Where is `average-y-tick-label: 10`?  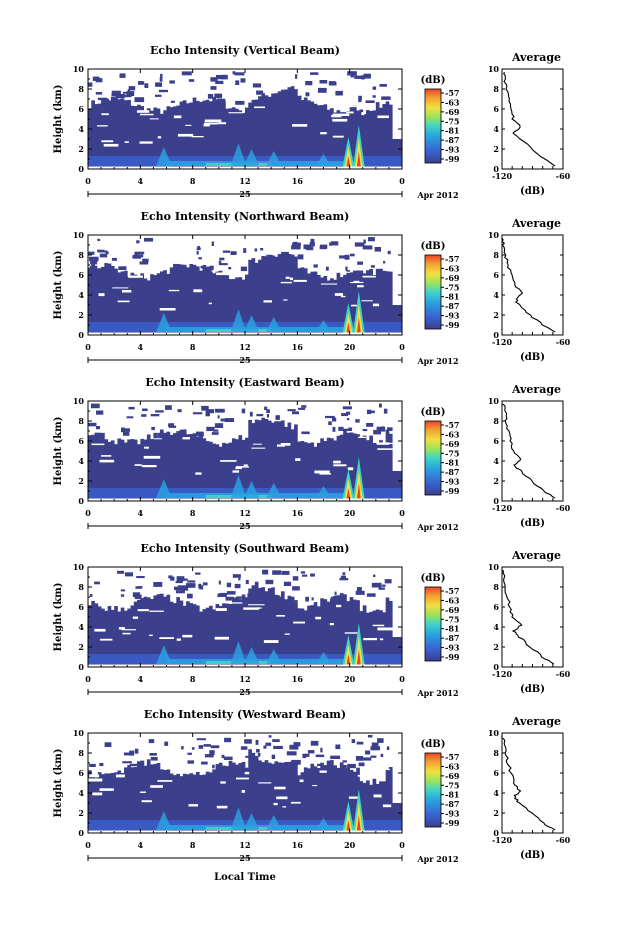
average-y-tick-label: 10 is located at coordinates (494, 401).